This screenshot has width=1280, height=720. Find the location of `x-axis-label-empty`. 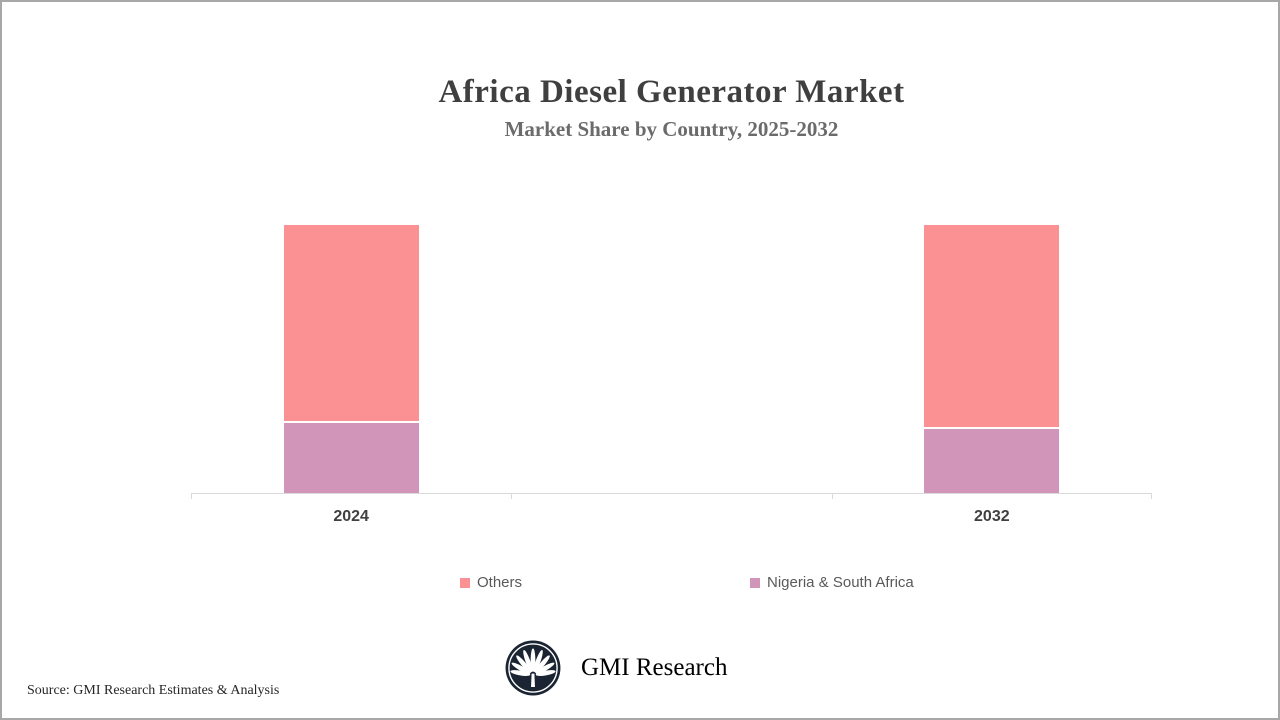

x-axis-label-empty is located at coordinates (671, 517).